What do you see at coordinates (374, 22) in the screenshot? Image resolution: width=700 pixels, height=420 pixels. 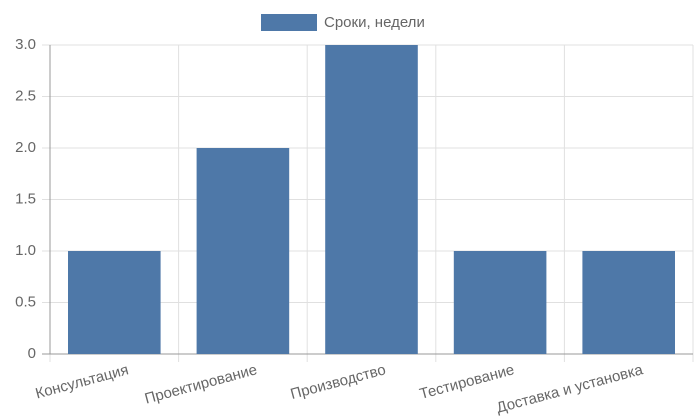 I see `legend-label: Сроки, недели` at bounding box center [374, 22].